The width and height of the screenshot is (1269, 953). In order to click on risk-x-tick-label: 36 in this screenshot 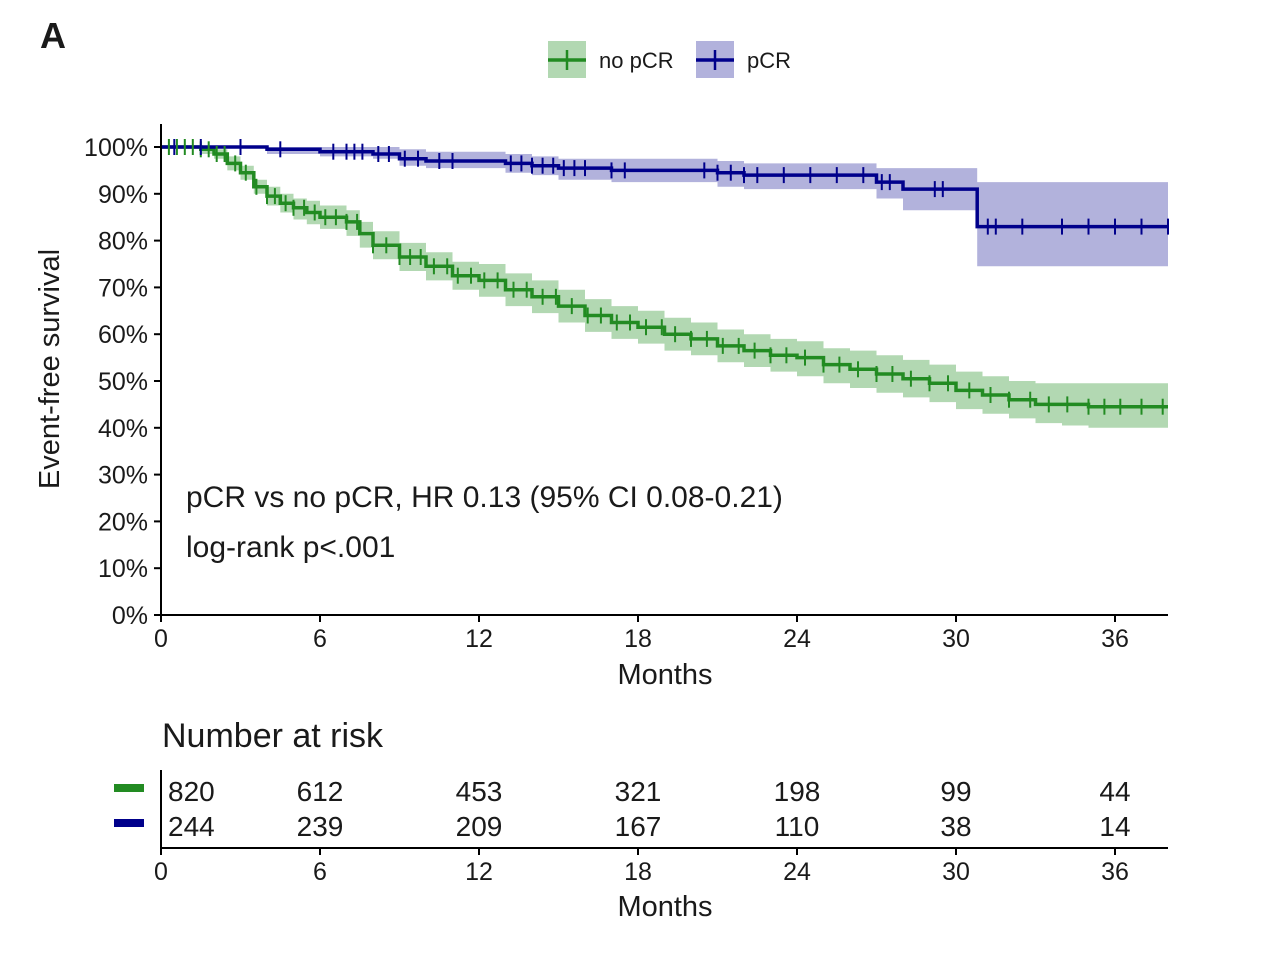, I will do `click(1115, 872)`.